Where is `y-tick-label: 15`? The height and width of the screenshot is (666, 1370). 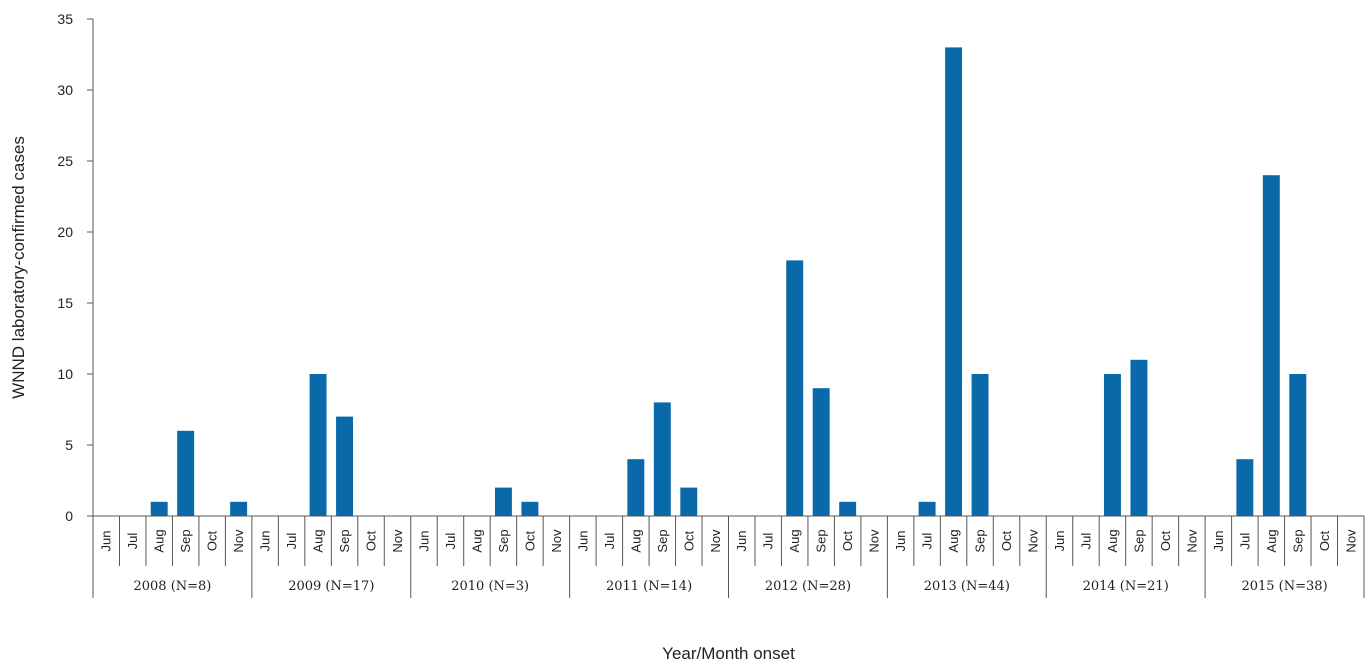
y-tick-label: 15 is located at coordinates (65, 303).